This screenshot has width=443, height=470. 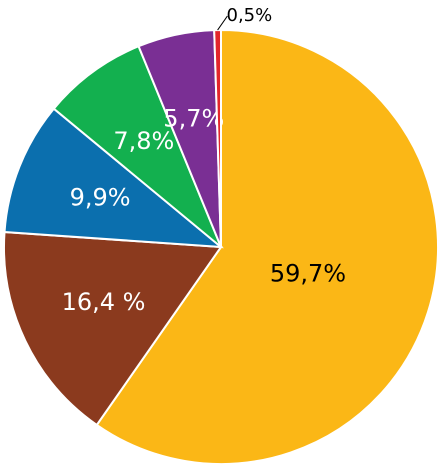 I want to click on slice-label: 16,4 %, so click(x=104, y=302).